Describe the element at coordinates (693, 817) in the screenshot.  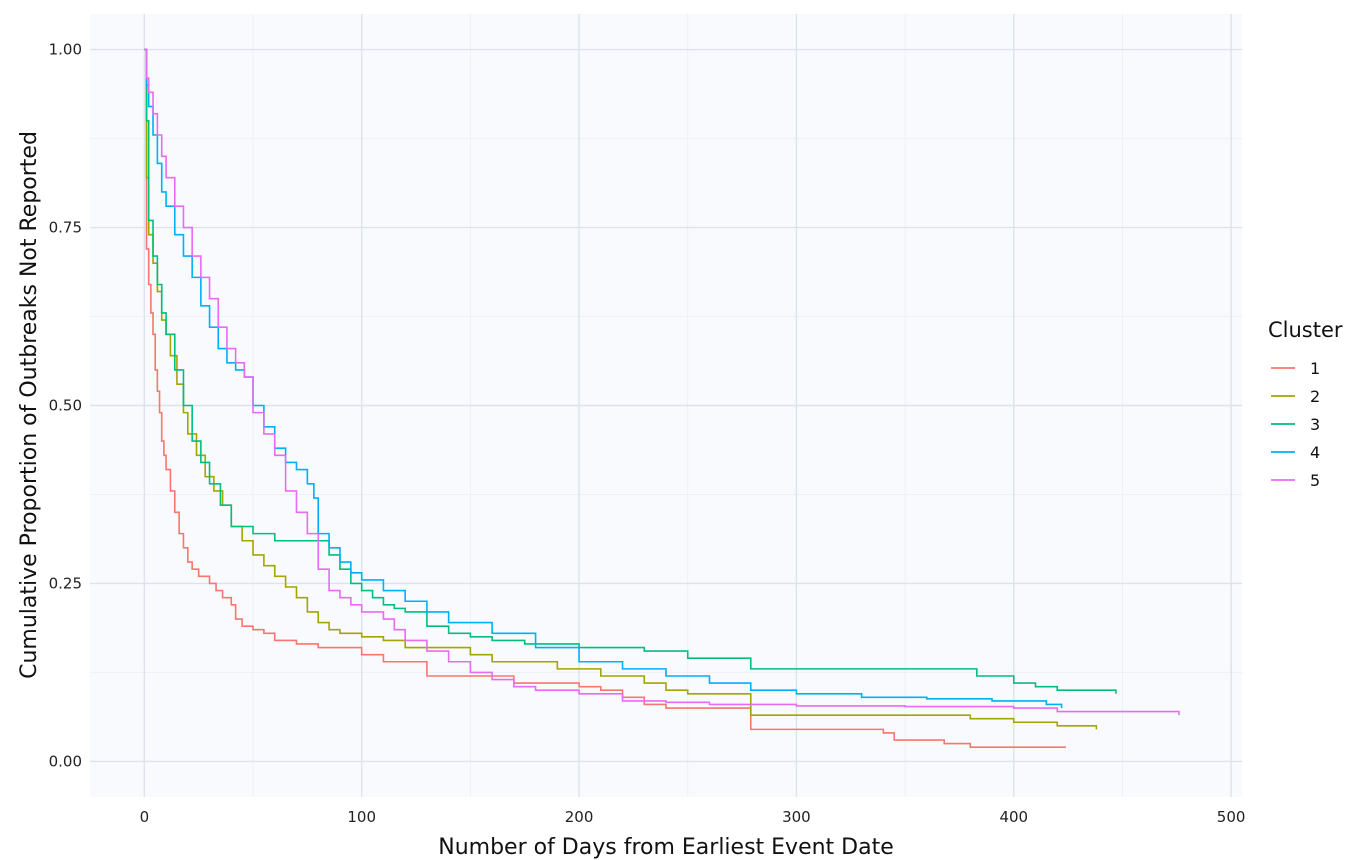
I see `x-axis-ticks: 0 100 200 300 400 500` at that location.